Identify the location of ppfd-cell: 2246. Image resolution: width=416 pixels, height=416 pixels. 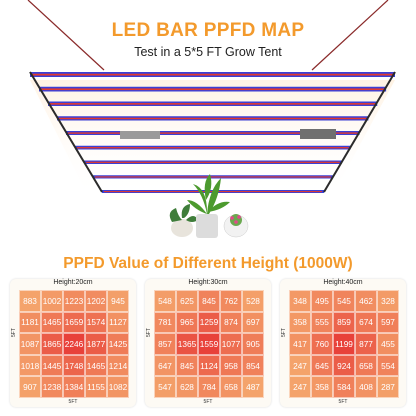
(74, 344).